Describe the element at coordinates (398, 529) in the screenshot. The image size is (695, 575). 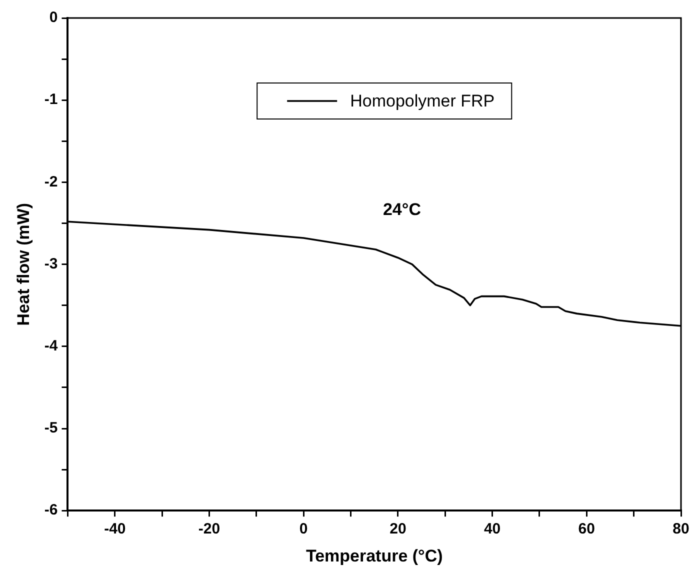
I see `x-tick-label: 20` at that location.